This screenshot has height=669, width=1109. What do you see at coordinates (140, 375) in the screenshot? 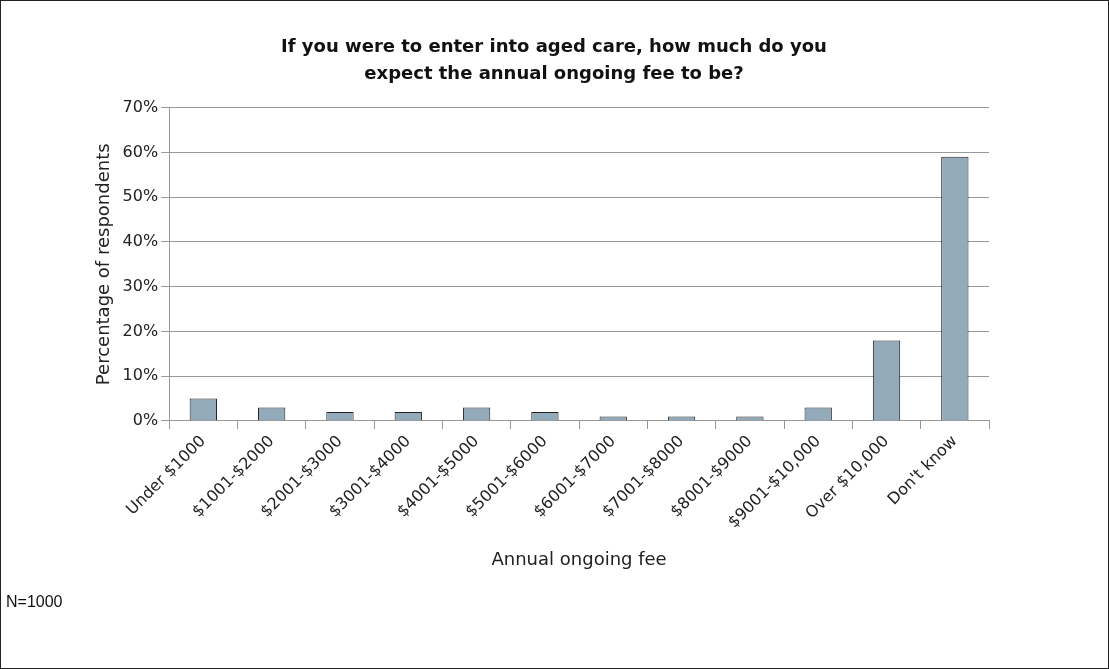
I see `y-tick-label: 10%` at bounding box center [140, 375].